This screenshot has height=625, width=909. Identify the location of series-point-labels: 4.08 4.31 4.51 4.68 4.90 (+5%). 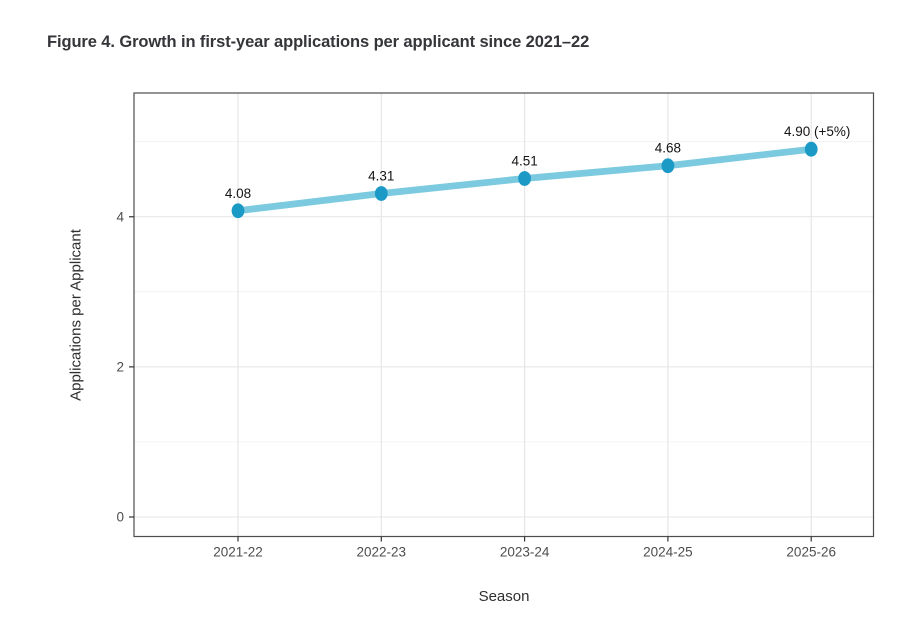
(538, 162).